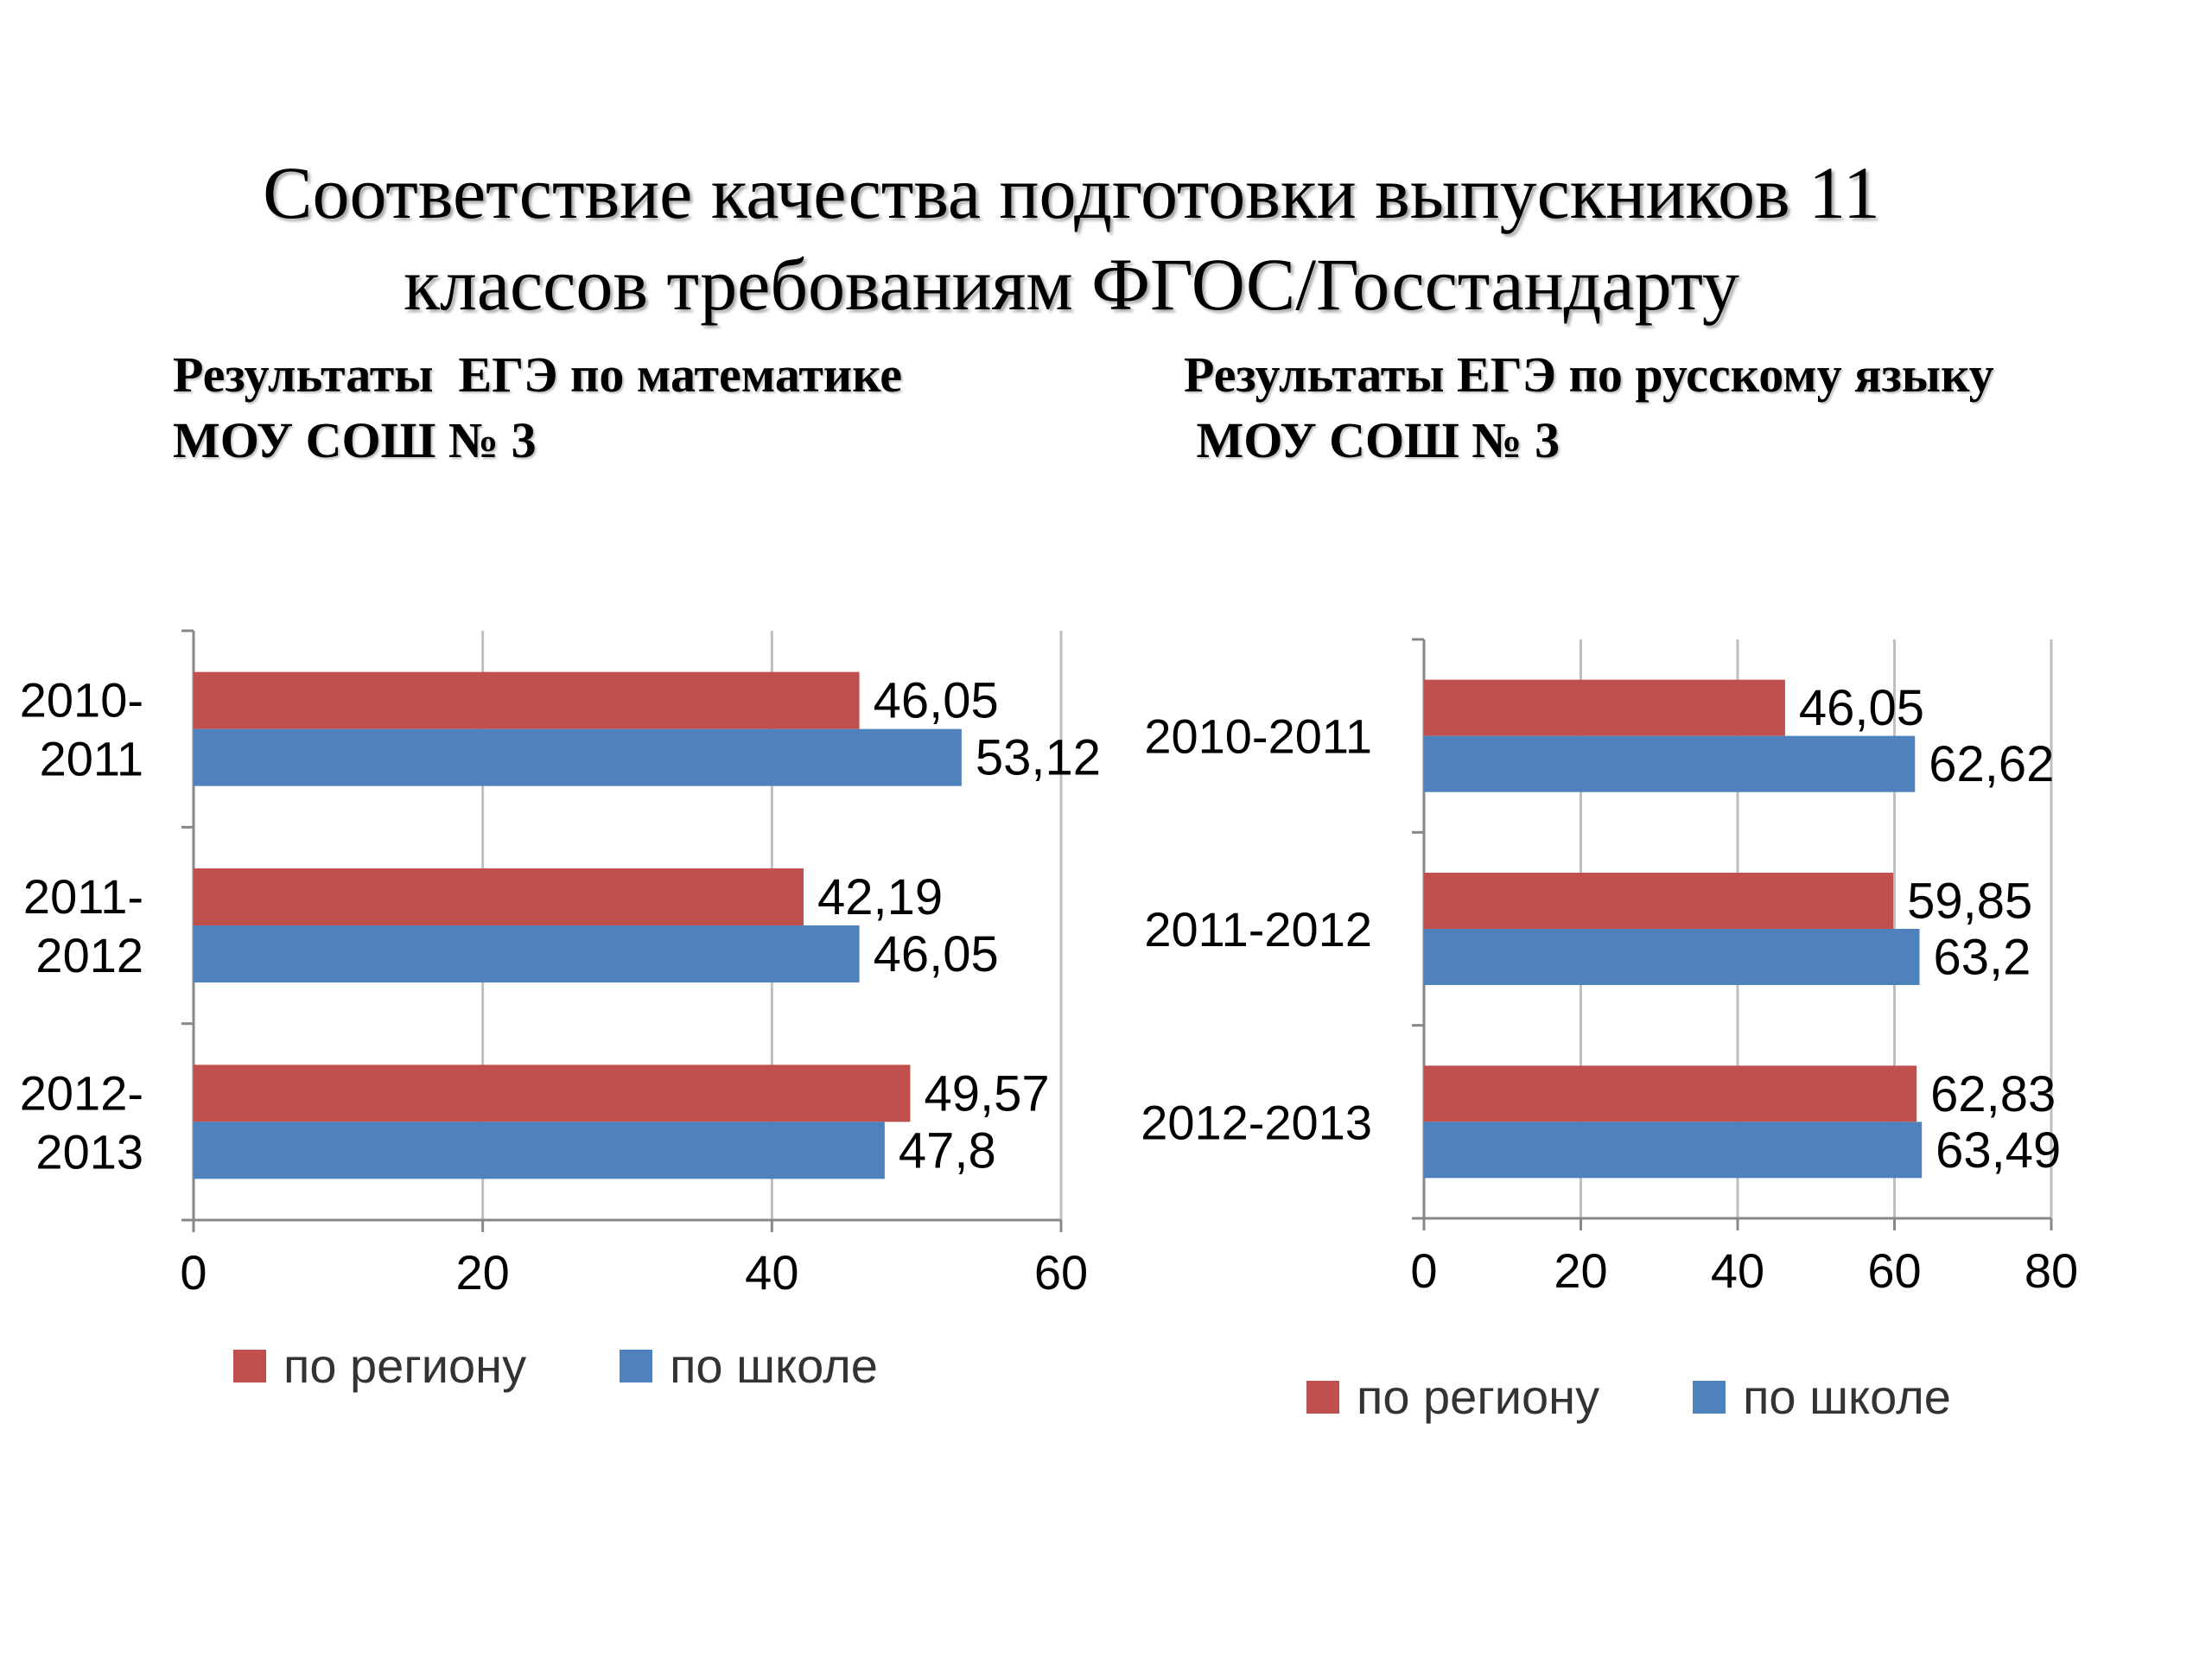 This screenshot has width=2212, height=1659. Describe the element at coordinates (1256, 1122) in the screenshot. I see `category-label: 2012-2013` at that location.